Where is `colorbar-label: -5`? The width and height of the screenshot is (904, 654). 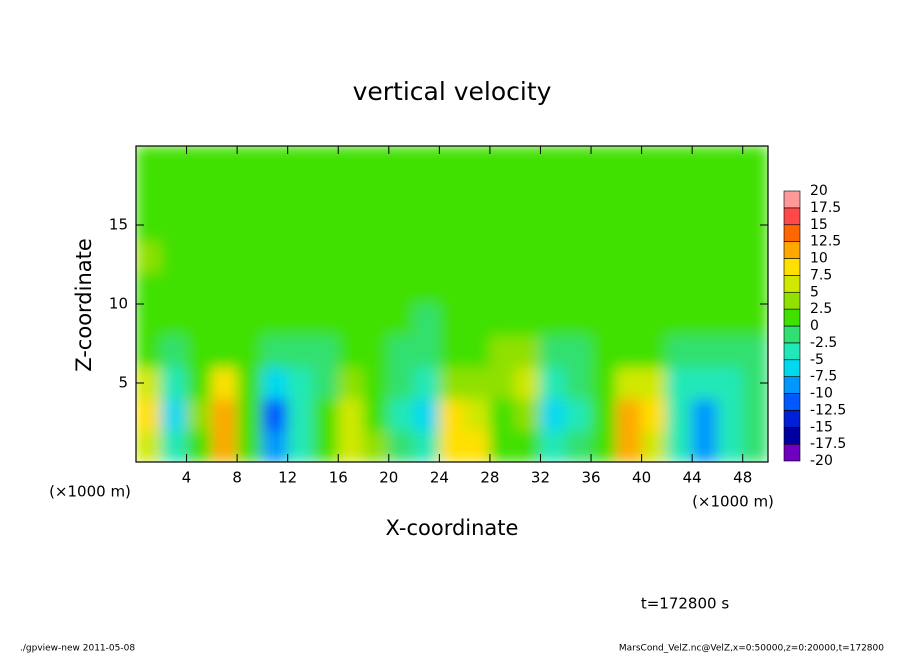 colorbar-label: -5 is located at coordinates (817, 360).